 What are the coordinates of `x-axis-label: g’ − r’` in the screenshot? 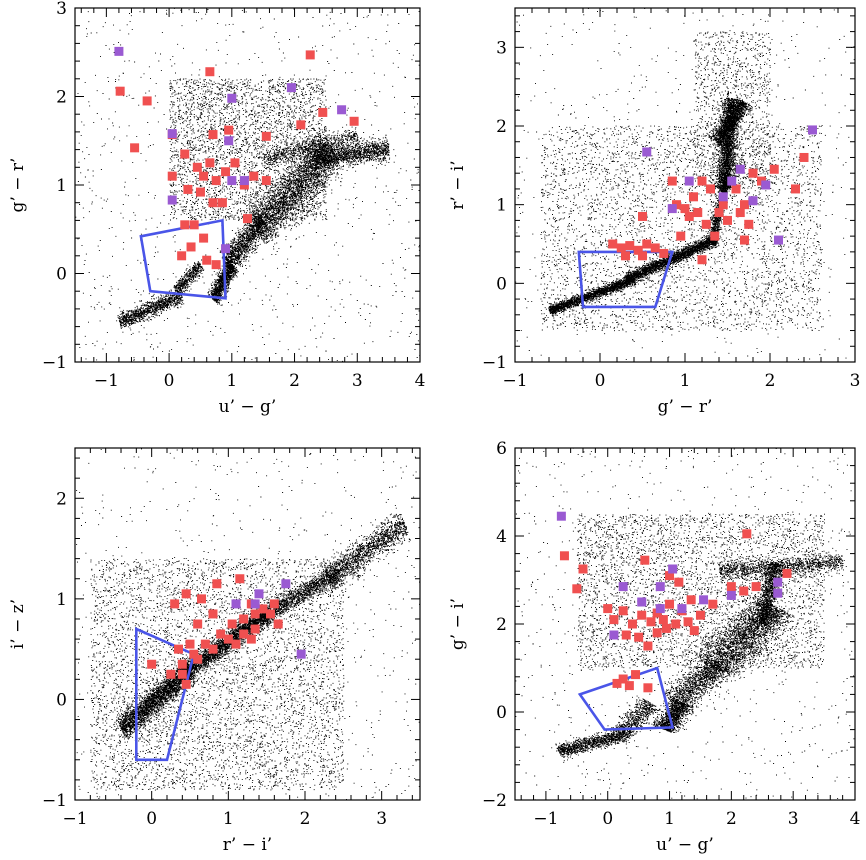 It's located at (685, 407).